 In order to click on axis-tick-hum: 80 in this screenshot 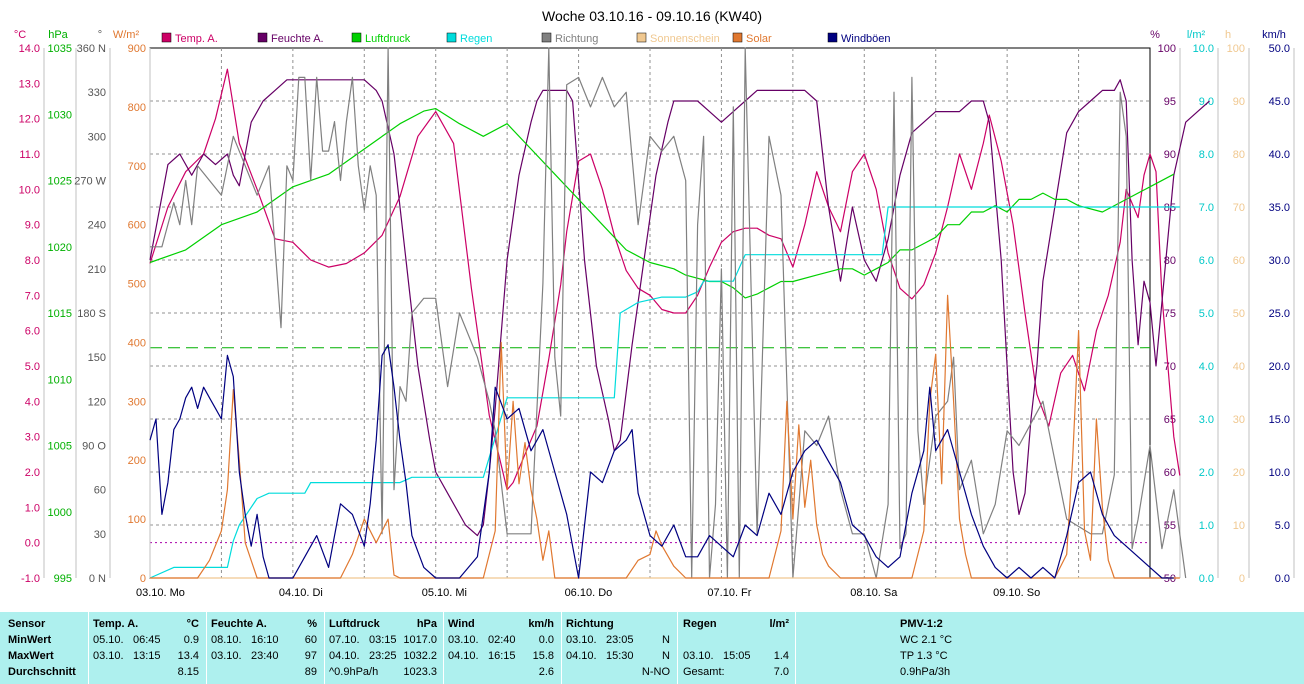, I will do `click(1170, 261)`.